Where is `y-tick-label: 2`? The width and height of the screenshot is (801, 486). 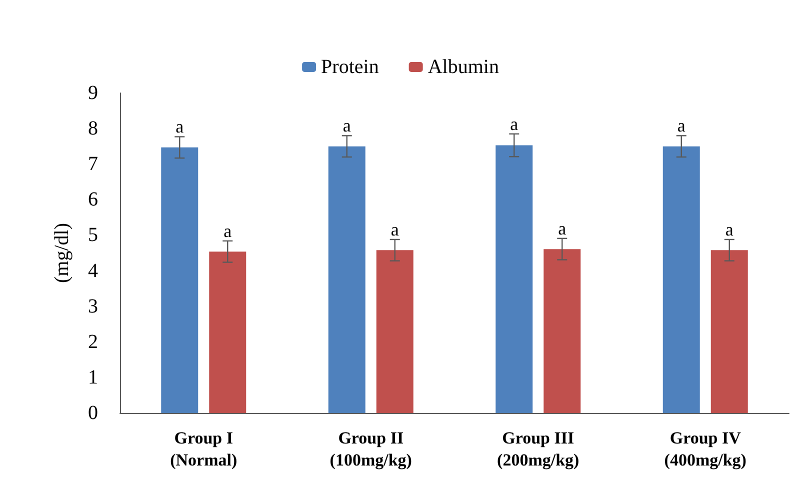
y-tick-label: 2 is located at coordinates (93, 341).